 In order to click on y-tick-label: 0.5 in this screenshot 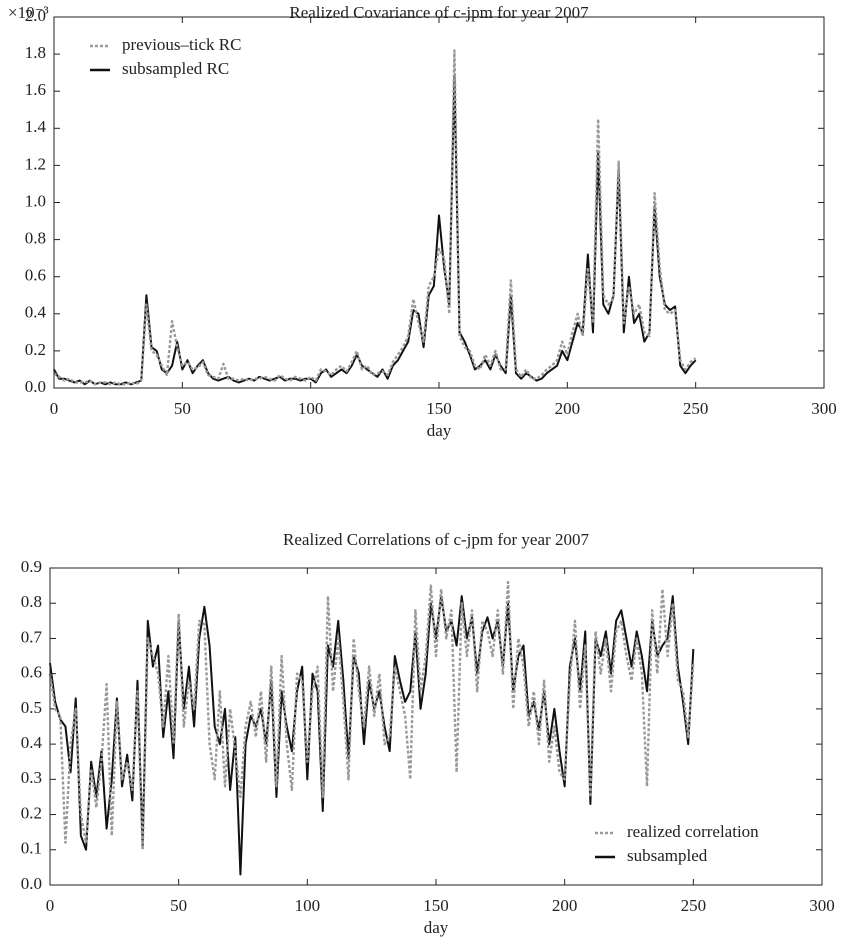, I will do `click(31, 707)`.